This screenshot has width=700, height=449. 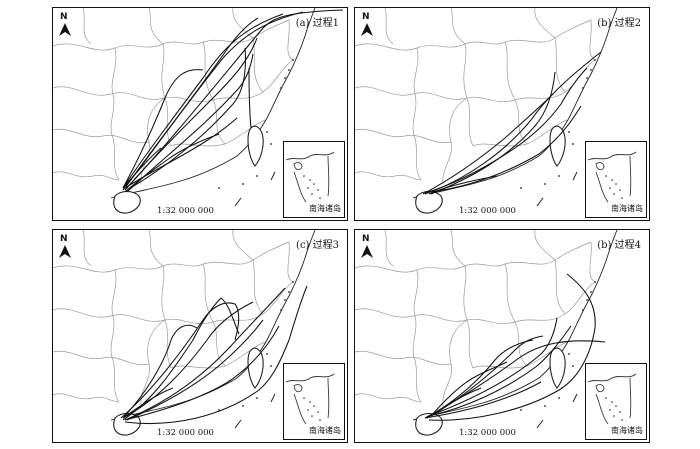 What do you see at coordinates (557, 368) in the screenshot?
I see `taiwan-island` at bounding box center [557, 368].